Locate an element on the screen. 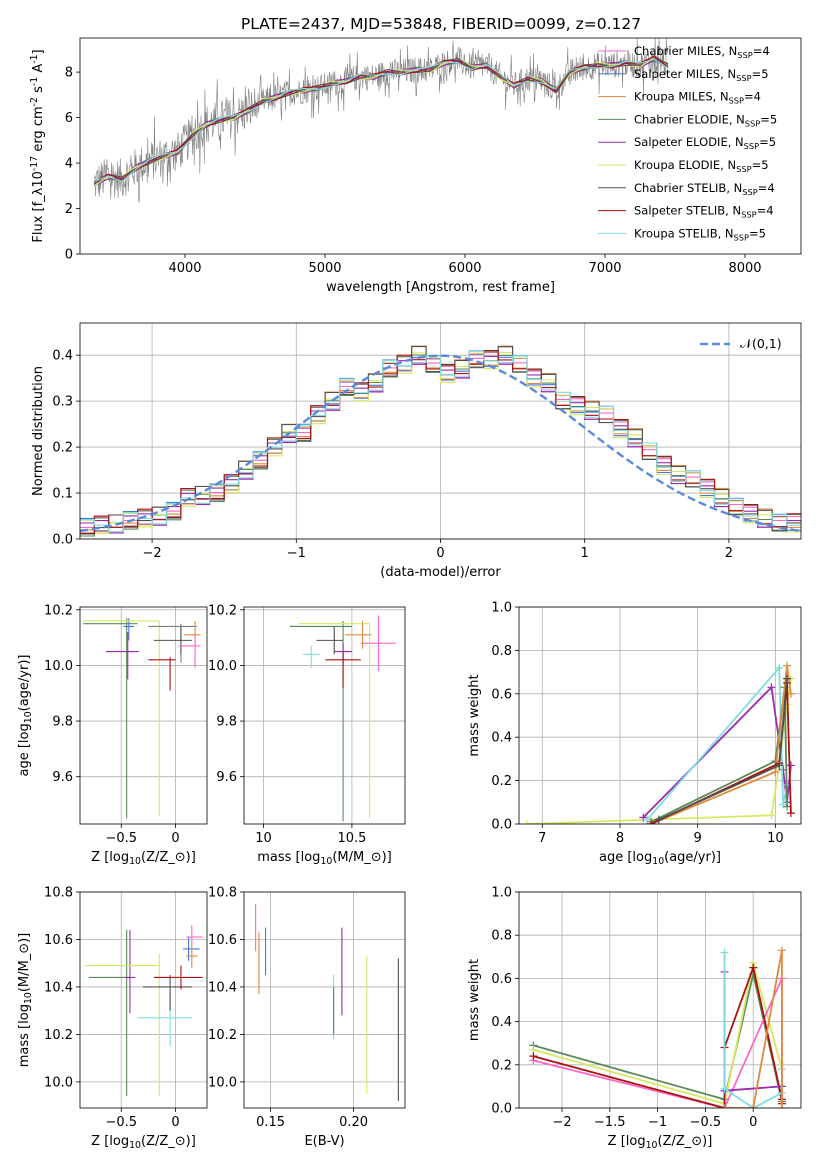 Image resolution: width=819 pixels, height=1170 pixels. legend-entry: 𝒩(0,1) is located at coordinates (761, 343).